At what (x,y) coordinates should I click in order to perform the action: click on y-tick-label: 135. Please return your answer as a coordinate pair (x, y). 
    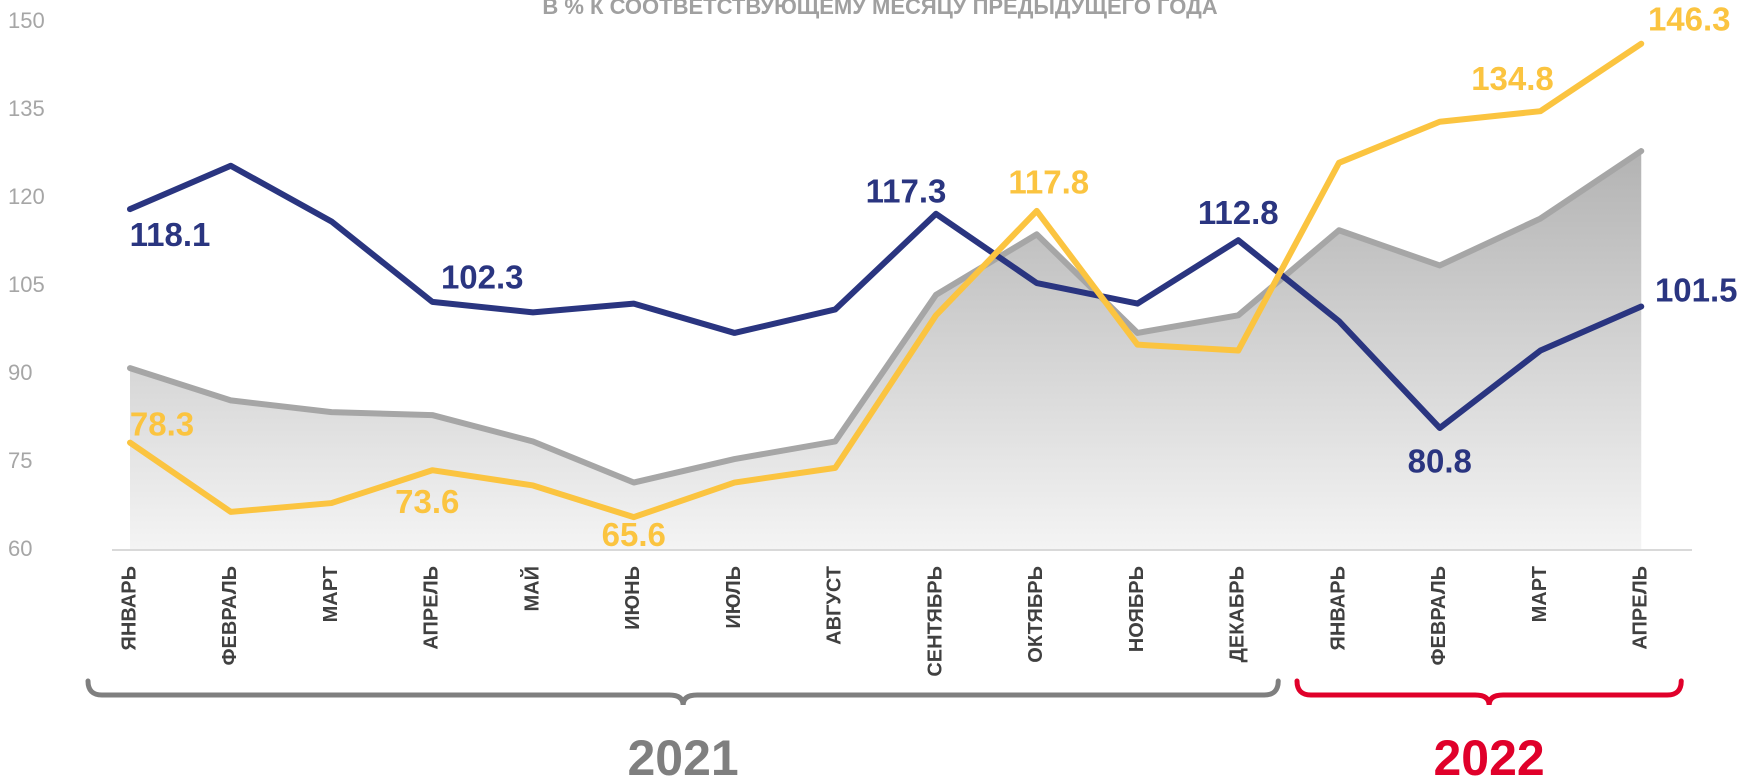
    Looking at the image, I should click on (26, 108).